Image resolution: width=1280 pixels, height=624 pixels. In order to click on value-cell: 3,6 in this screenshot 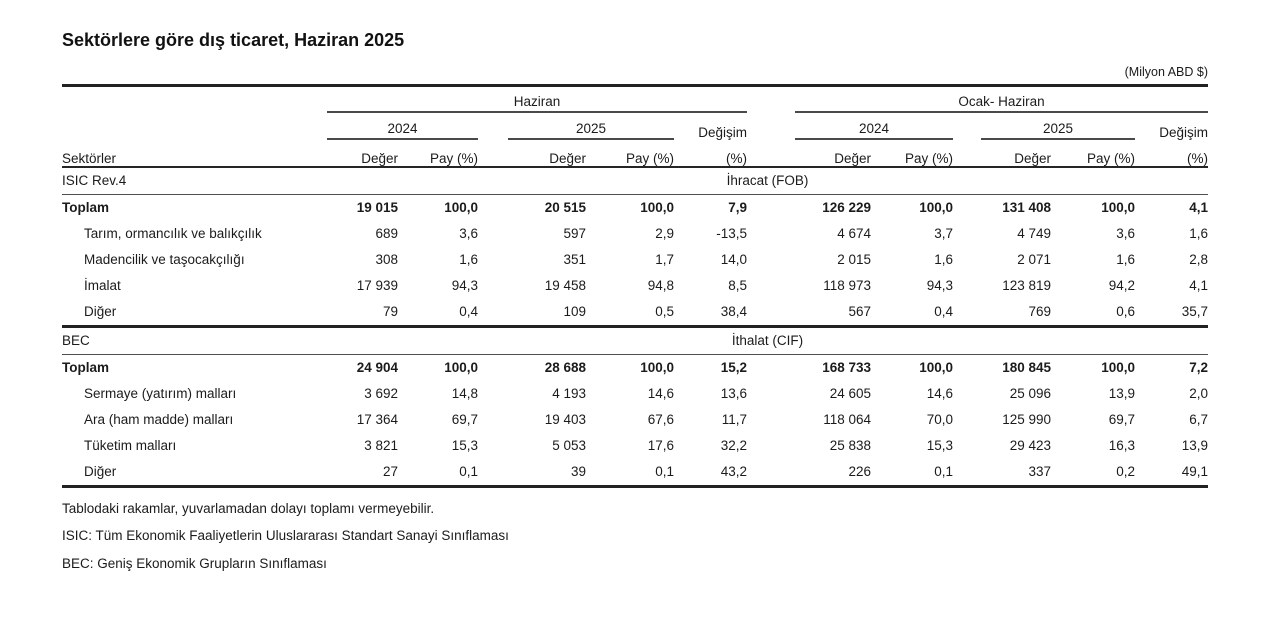, I will do `click(468, 233)`.